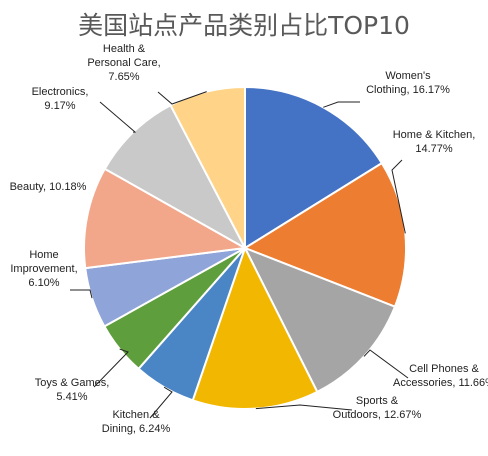 The image size is (488, 456). What do you see at coordinates (408, 83) in the screenshot?
I see `slice-label-women-s-clothing: Women's Clothing, 16.17%` at bounding box center [408, 83].